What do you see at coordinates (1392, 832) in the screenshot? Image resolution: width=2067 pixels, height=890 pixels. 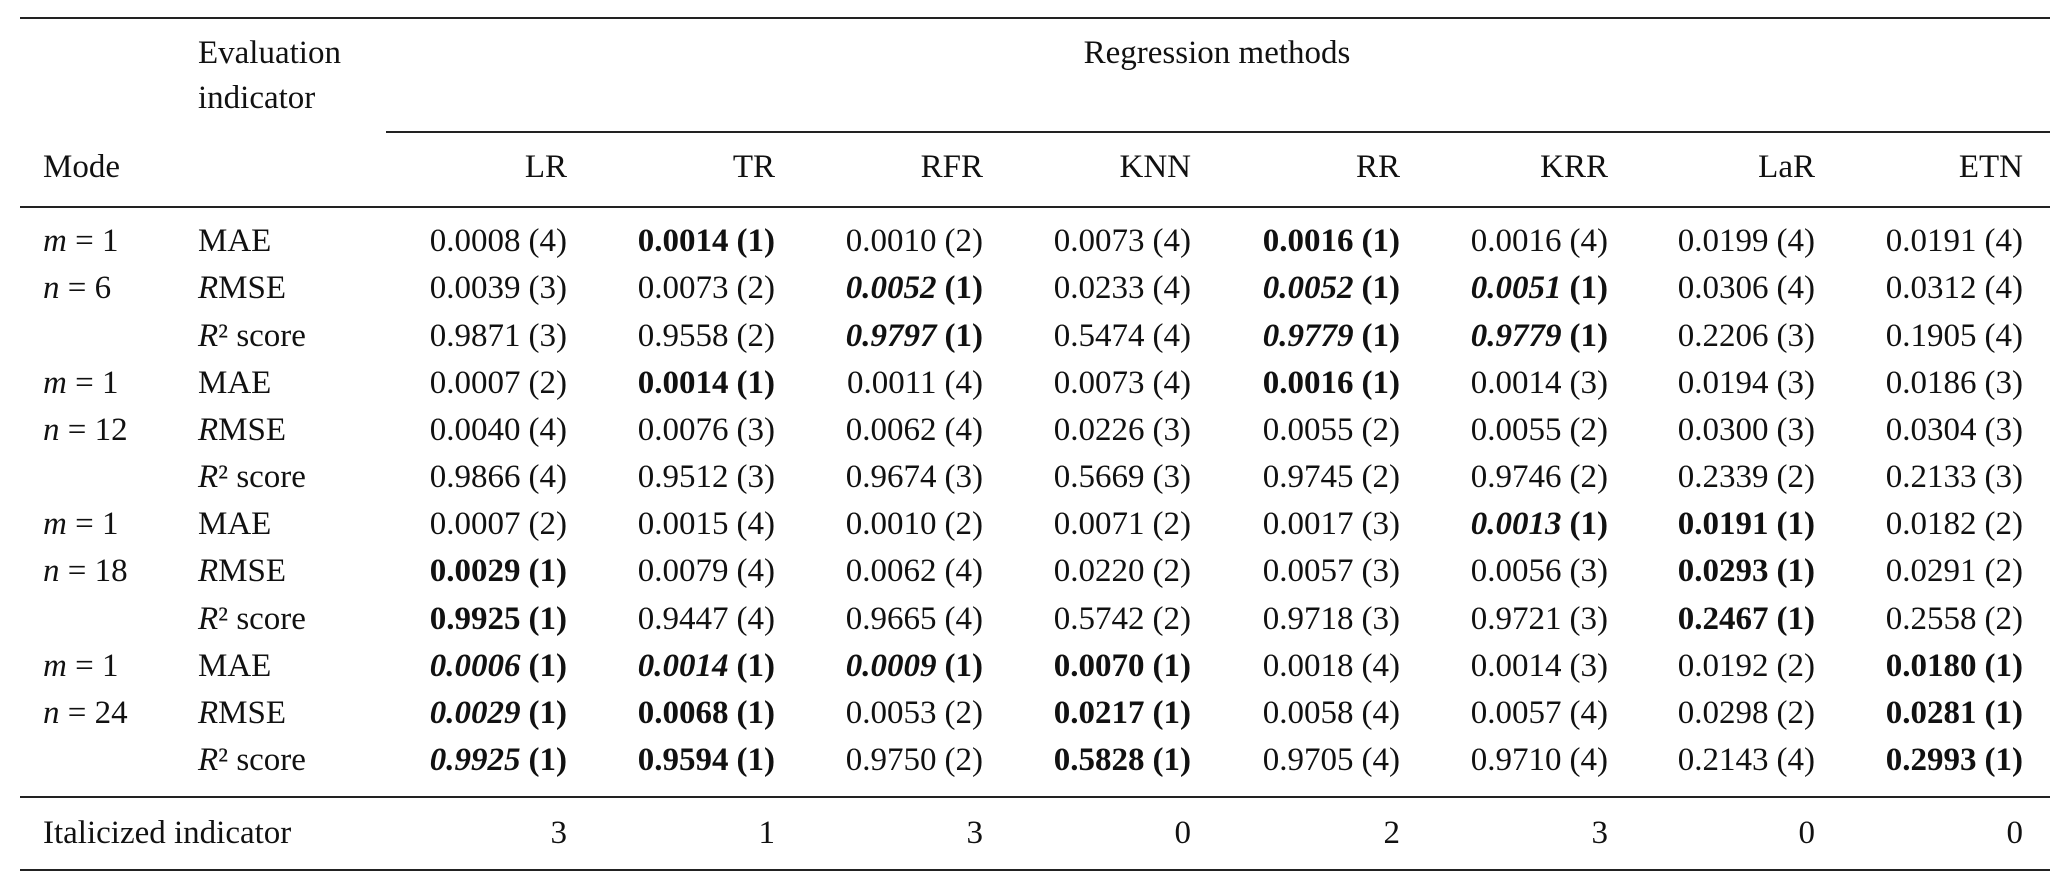 I see `footer-count: 2` at bounding box center [1392, 832].